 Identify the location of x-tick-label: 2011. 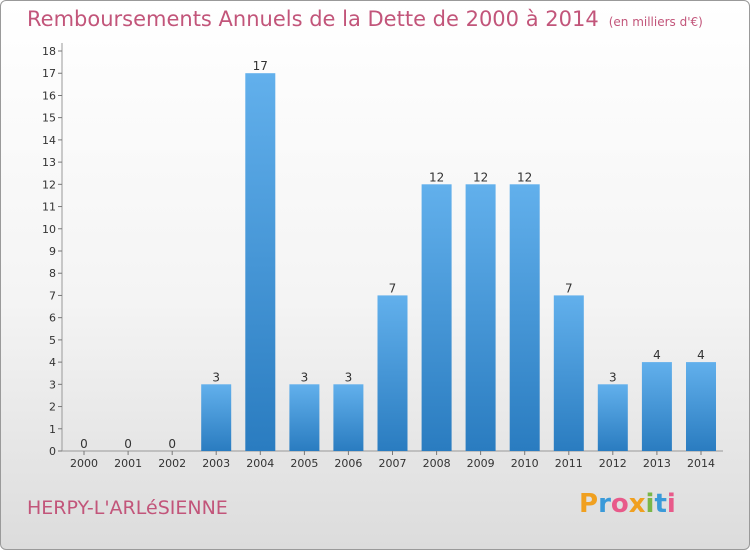
(569, 463).